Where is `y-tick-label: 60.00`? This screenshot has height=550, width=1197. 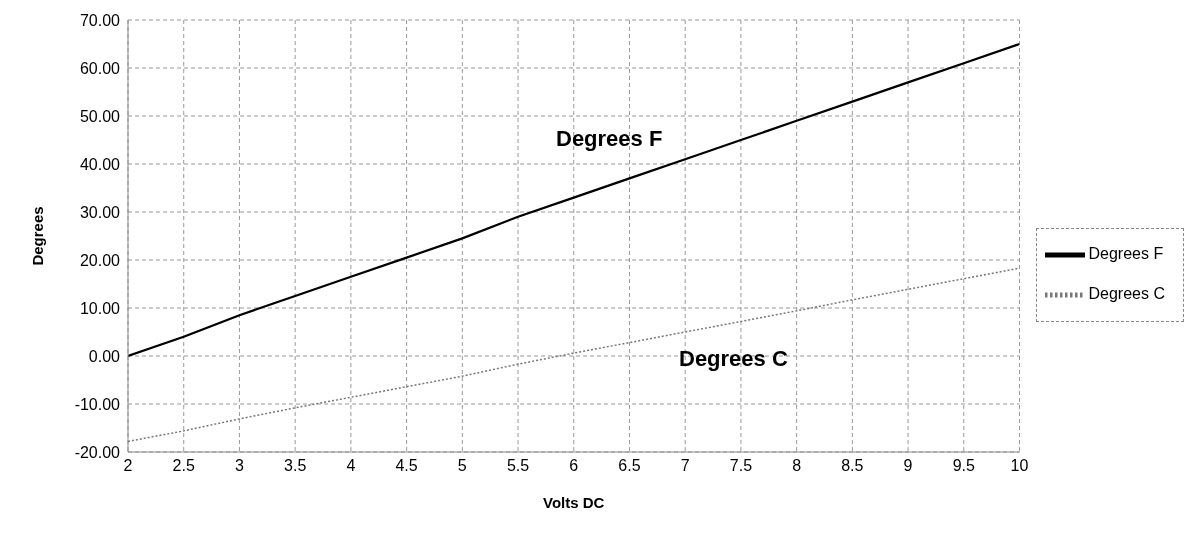 y-tick-label: 60.00 is located at coordinates (100, 68).